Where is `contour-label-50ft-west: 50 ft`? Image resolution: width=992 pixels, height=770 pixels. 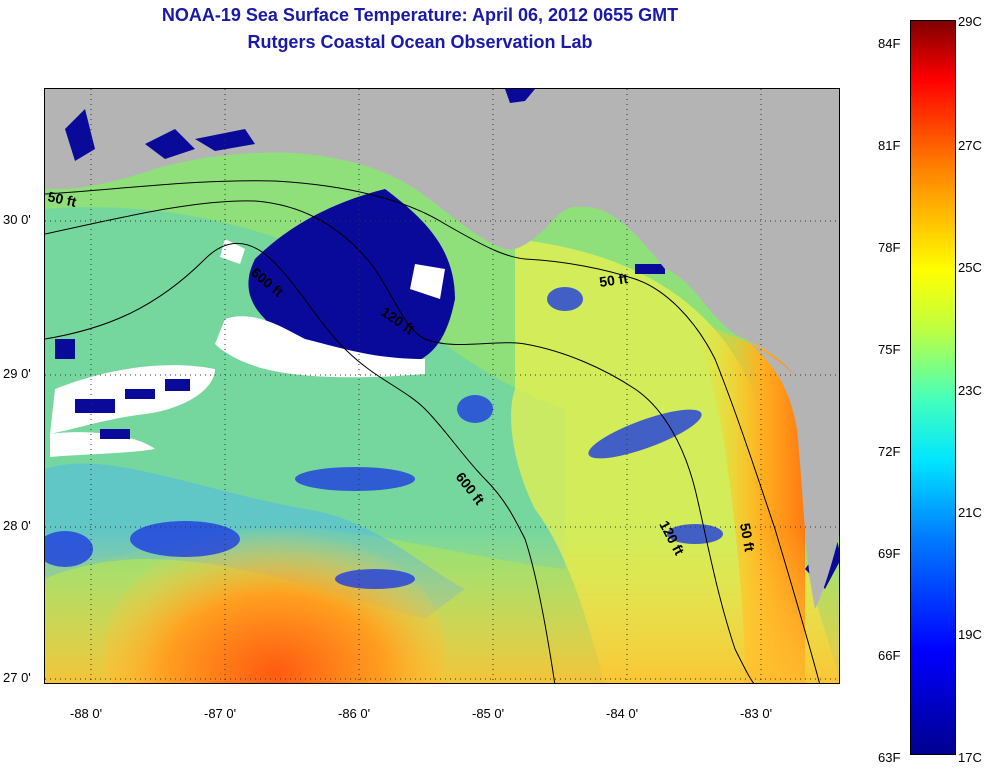 contour-label-50ft-west: 50 ft is located at coordinates (62, 199).